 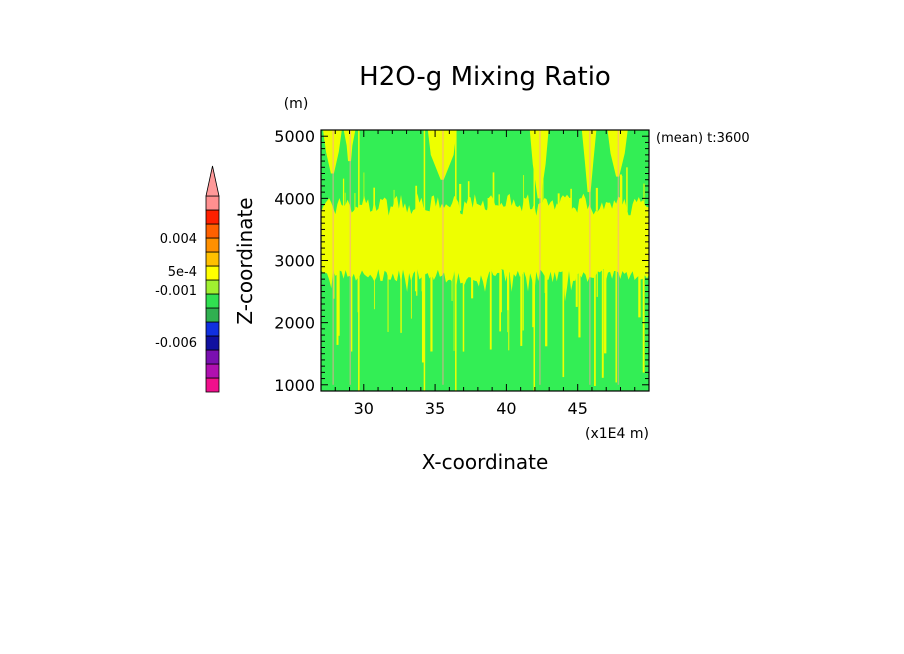 What do you see at coordinates (617, 434) in the screenshot?
I see `x-unit-label: (x1E4 m)` at bounding box center [617, 434].